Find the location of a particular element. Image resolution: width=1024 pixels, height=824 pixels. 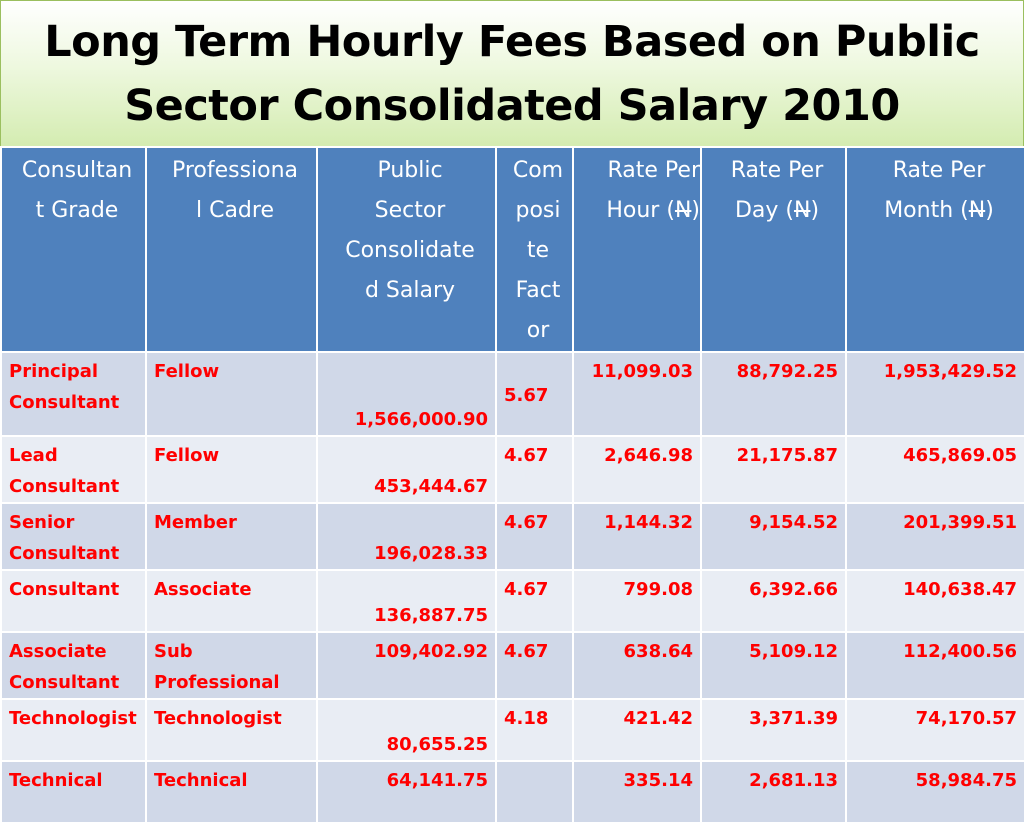

title-line-2: Sector Consolidated Salary 2010 is located at coordinates (512, 105).